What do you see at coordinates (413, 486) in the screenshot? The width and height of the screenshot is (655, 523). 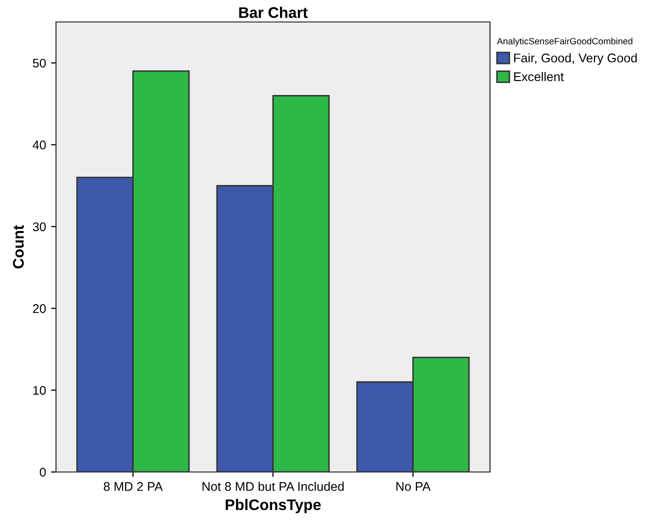 I see `x-tick-label: No PA` at bounding box center [413, 486].